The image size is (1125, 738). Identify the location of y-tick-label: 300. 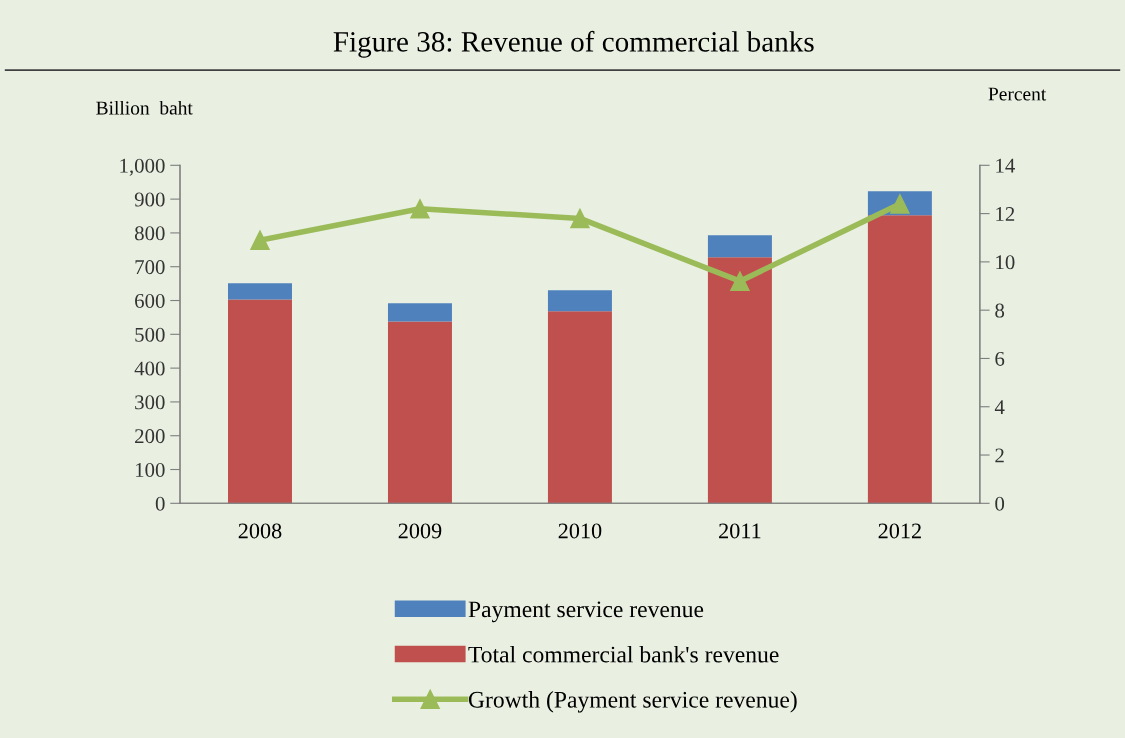
(150, 402).